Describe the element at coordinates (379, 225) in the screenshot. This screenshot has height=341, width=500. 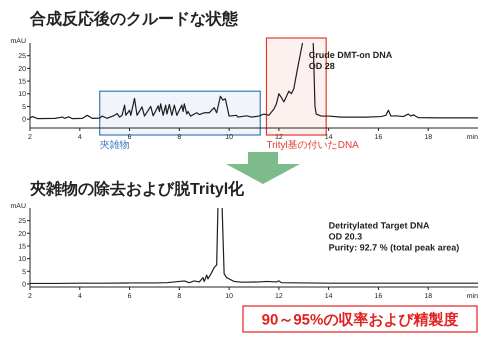
I see `annotation: Detritylated Target DNA` at that location.